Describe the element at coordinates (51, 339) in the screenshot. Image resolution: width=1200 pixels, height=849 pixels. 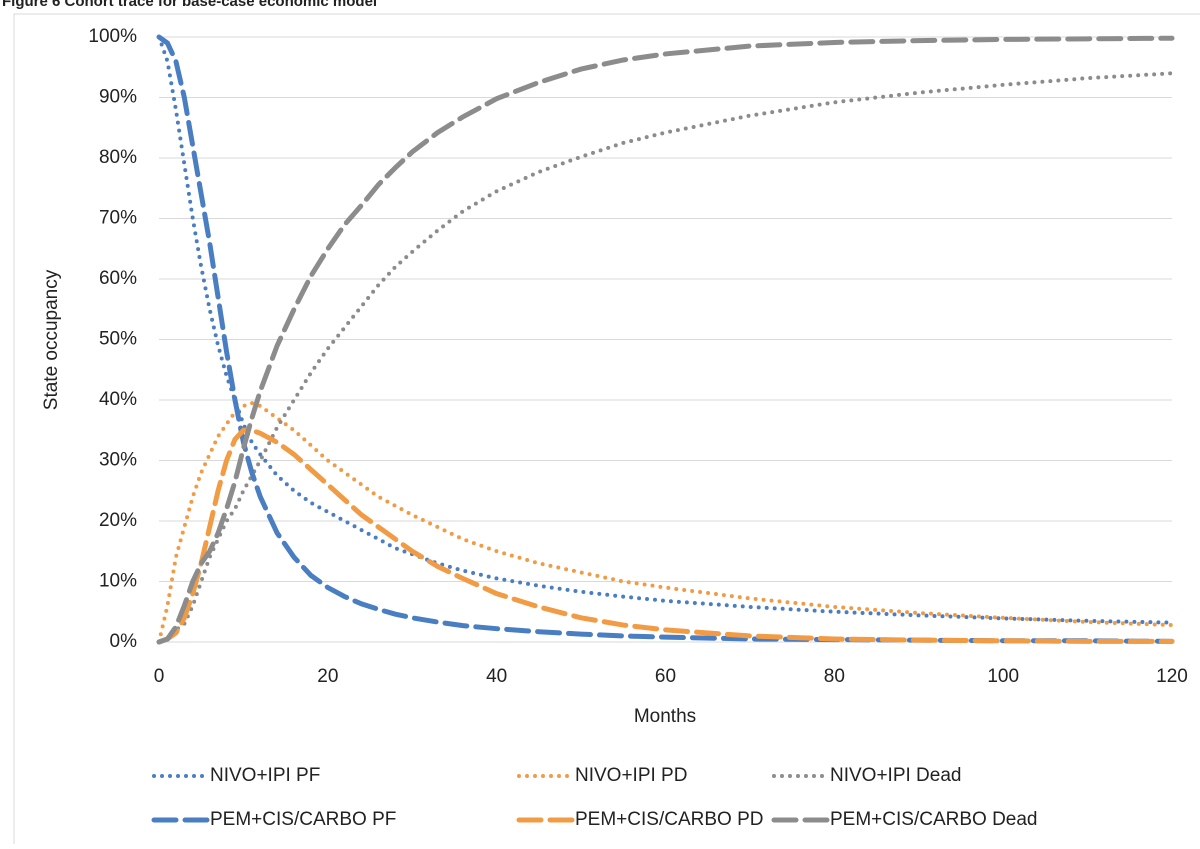
I see `y-axis-label: State occupancy` at that location.